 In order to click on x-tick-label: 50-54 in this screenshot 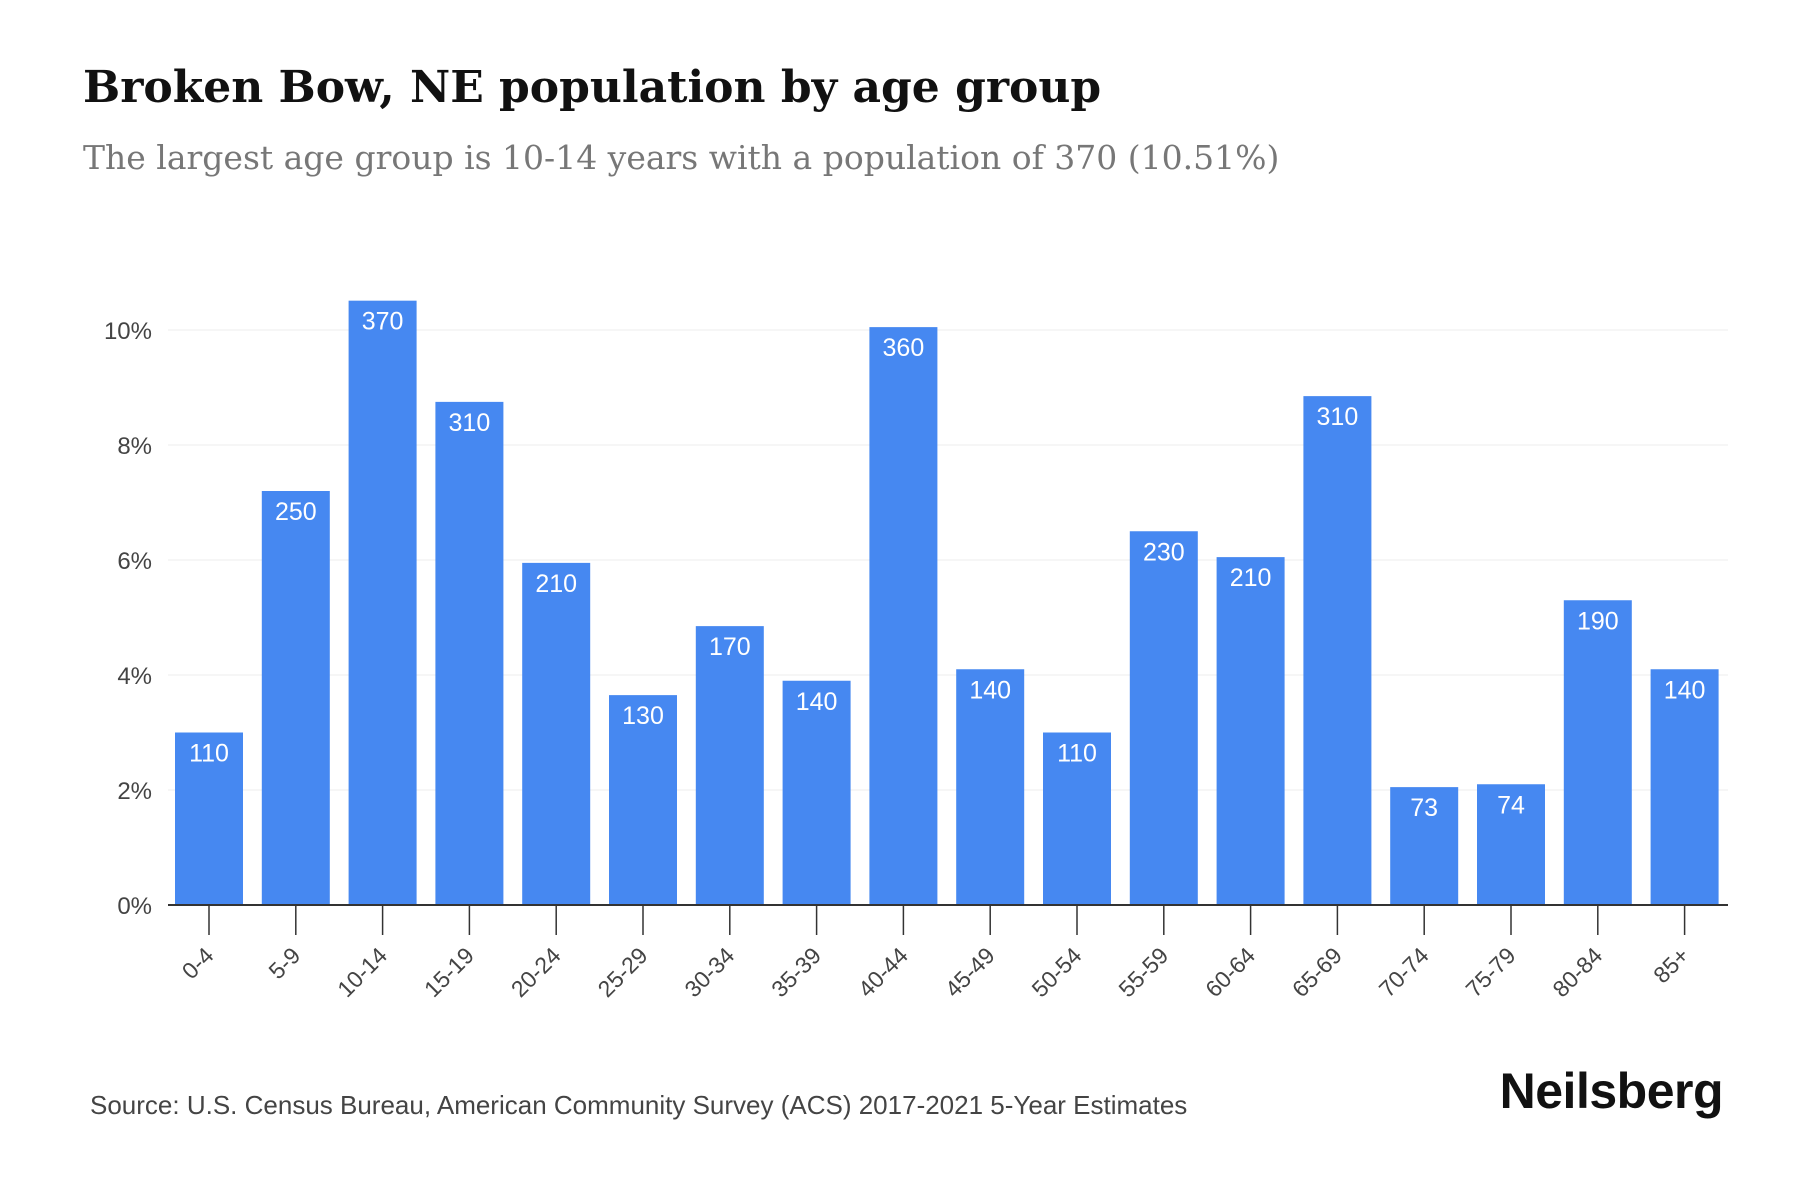, I will do `click(1057, 972)`.